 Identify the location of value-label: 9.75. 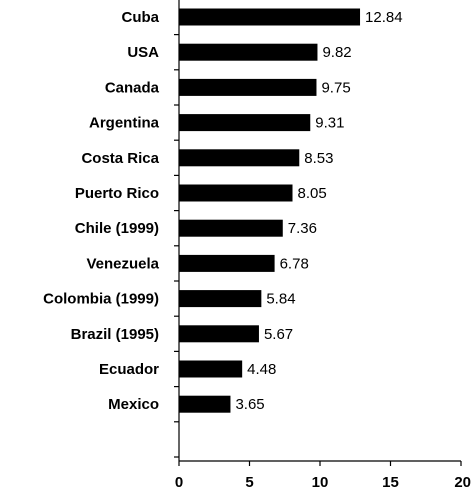
(335, 87).